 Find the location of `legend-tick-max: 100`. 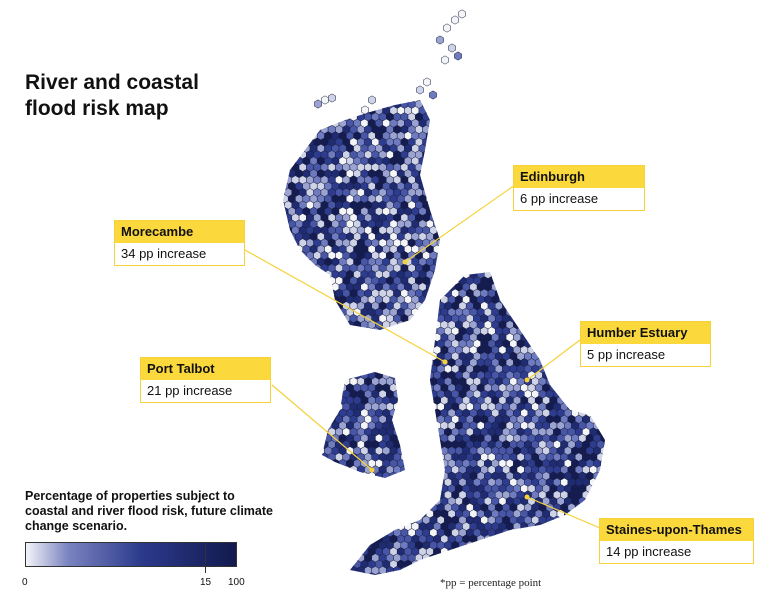

legend-tick-max: 100 is located at coordinates (236, 582).